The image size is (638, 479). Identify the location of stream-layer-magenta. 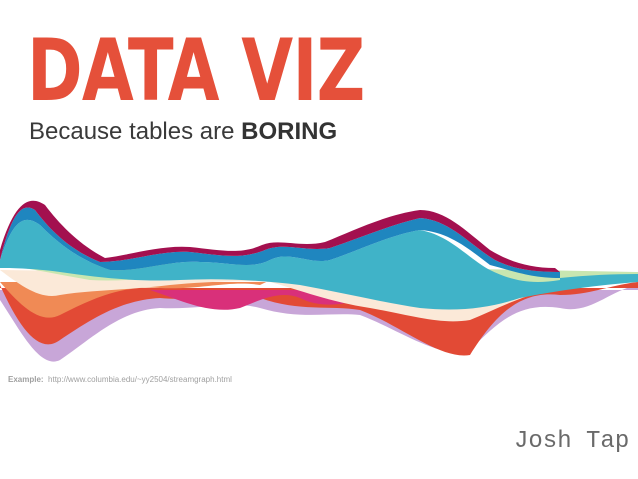
(255, 300).